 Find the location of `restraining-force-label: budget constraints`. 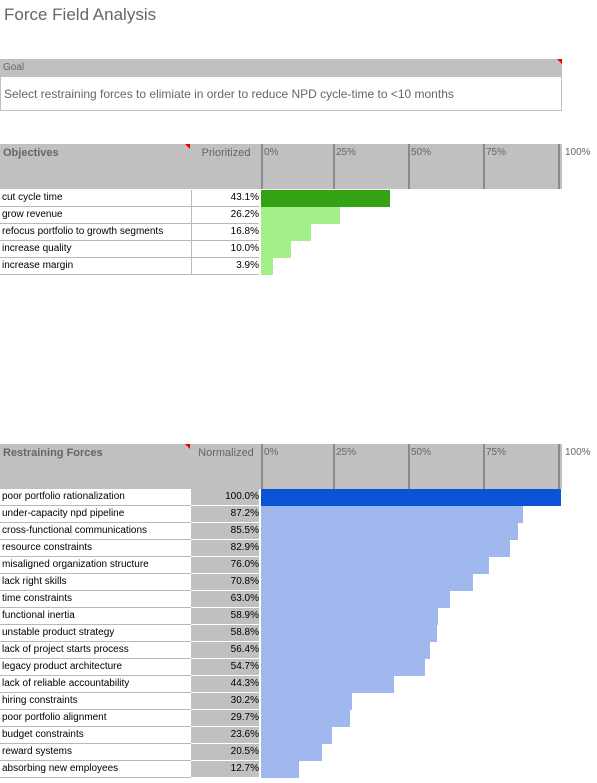

restraining-force-label: budget constraints is located at coordinates (96, 735).